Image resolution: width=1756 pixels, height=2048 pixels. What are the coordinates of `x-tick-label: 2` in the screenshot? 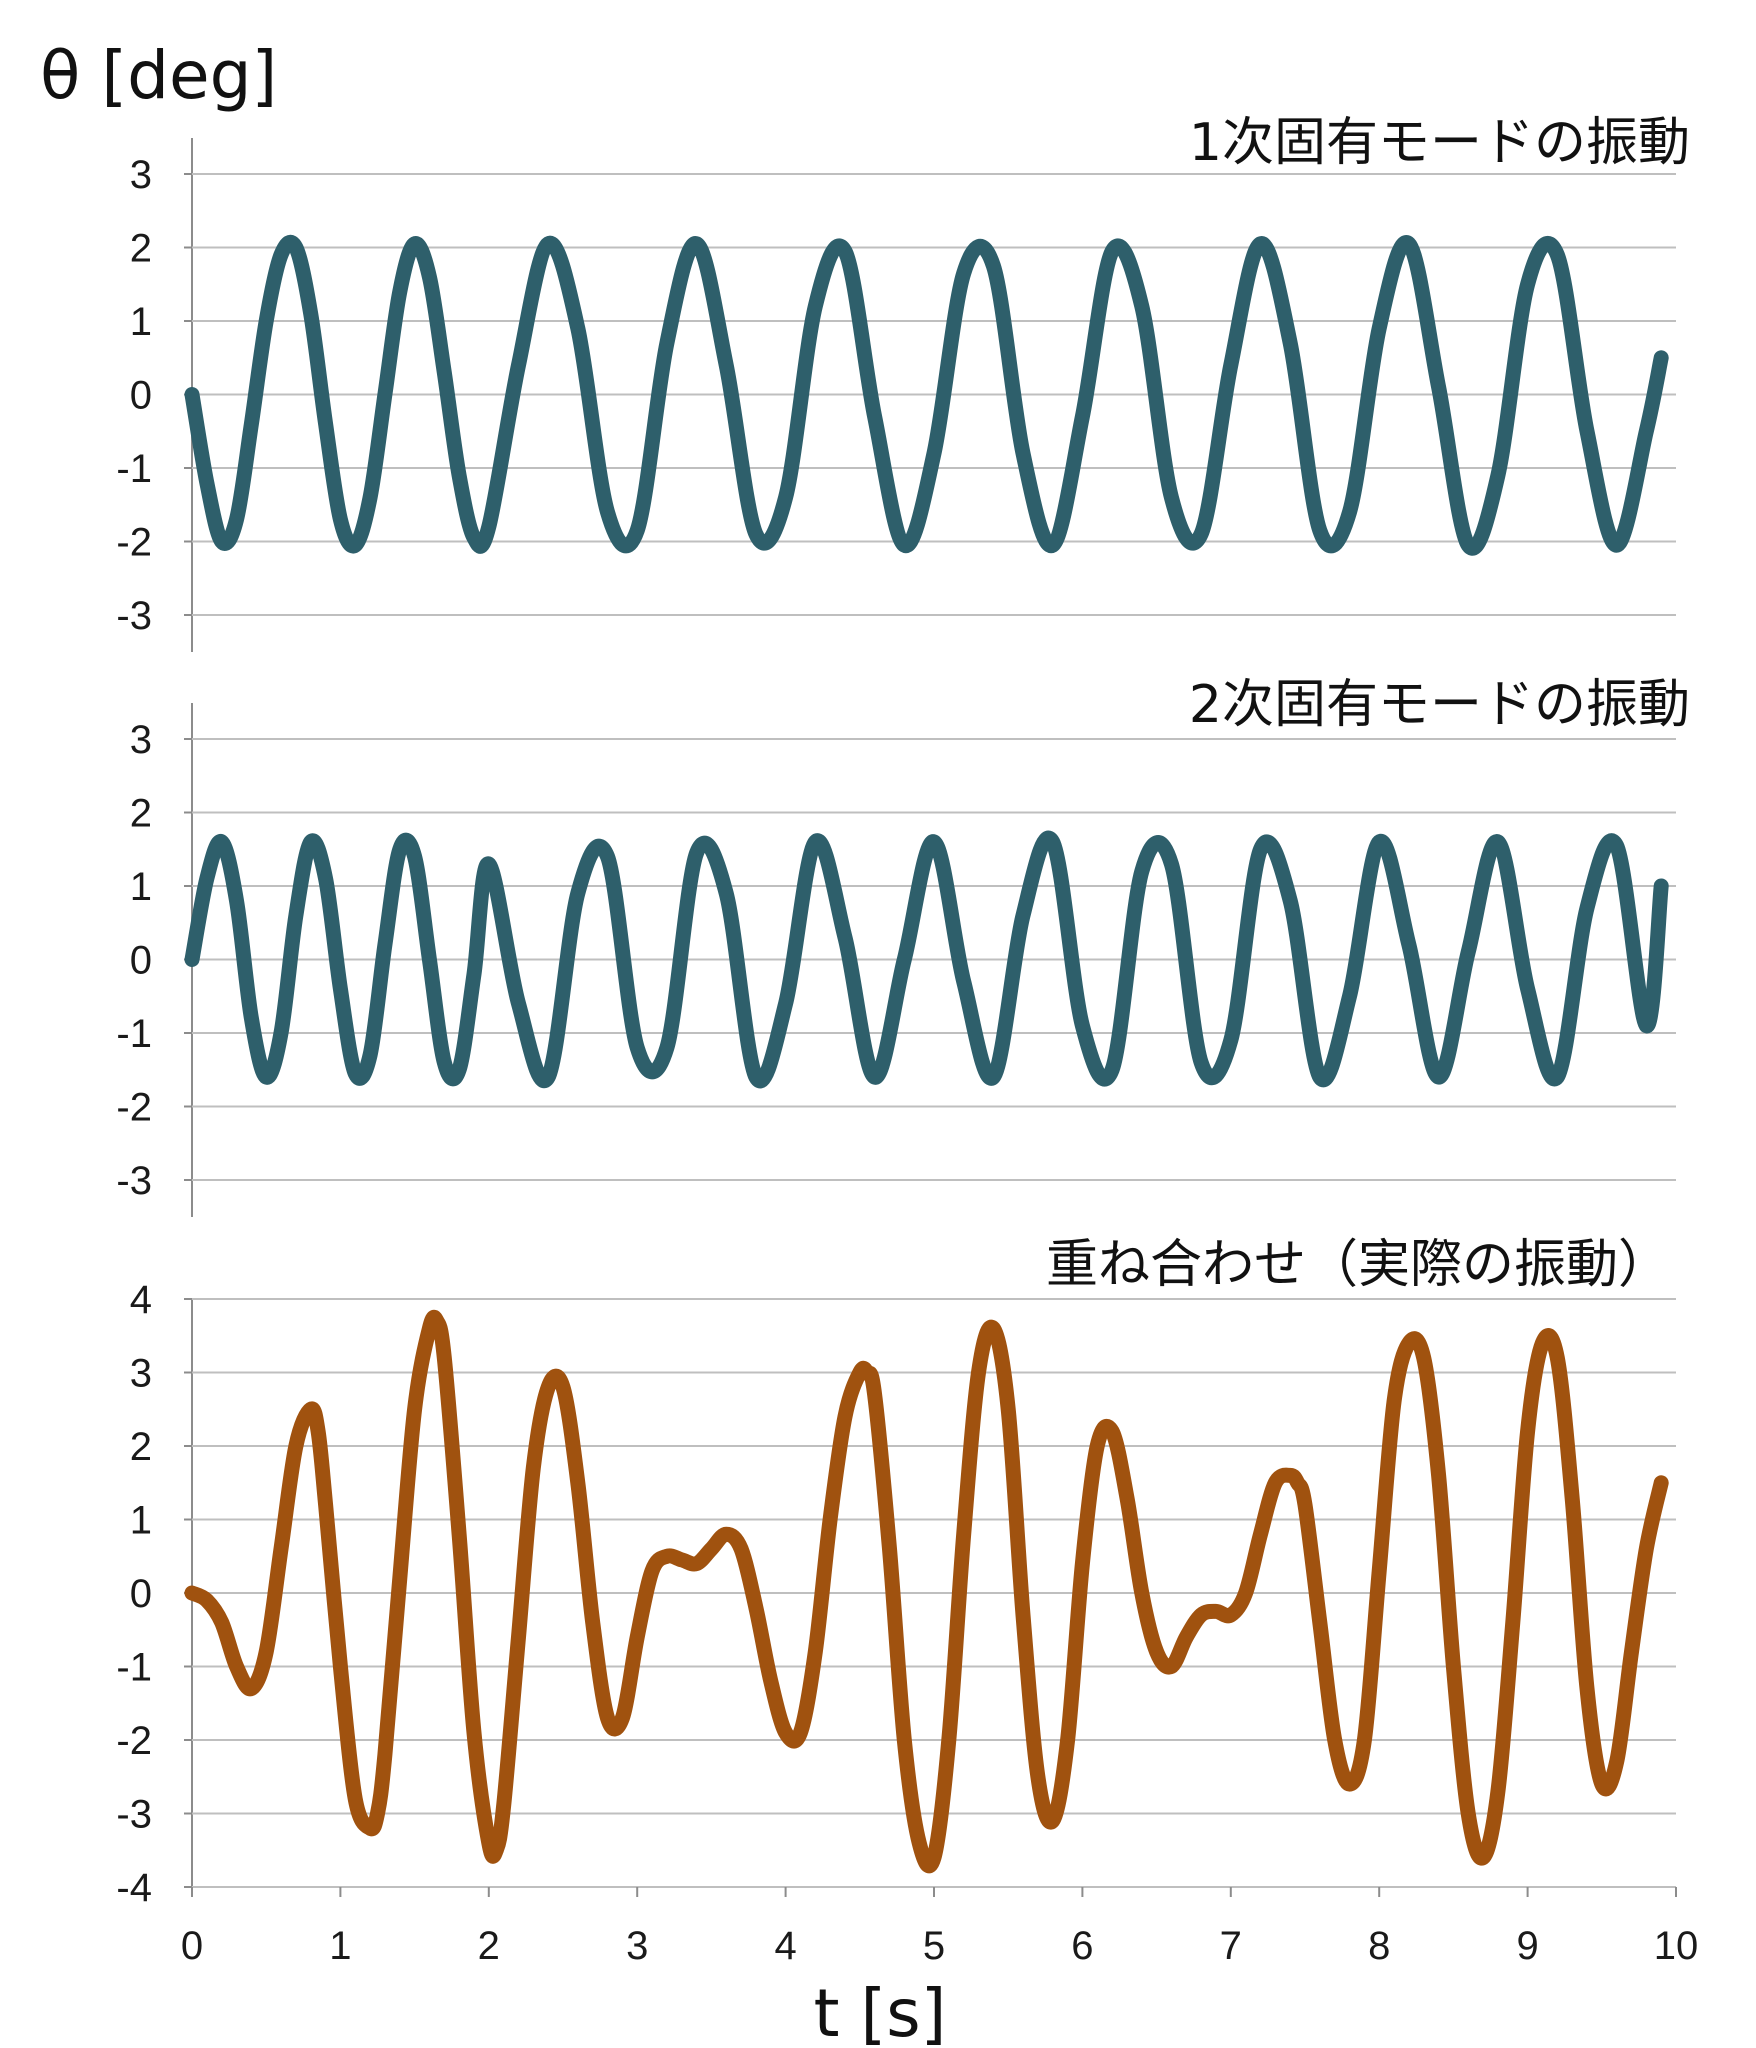 It's located at (489, 1946).